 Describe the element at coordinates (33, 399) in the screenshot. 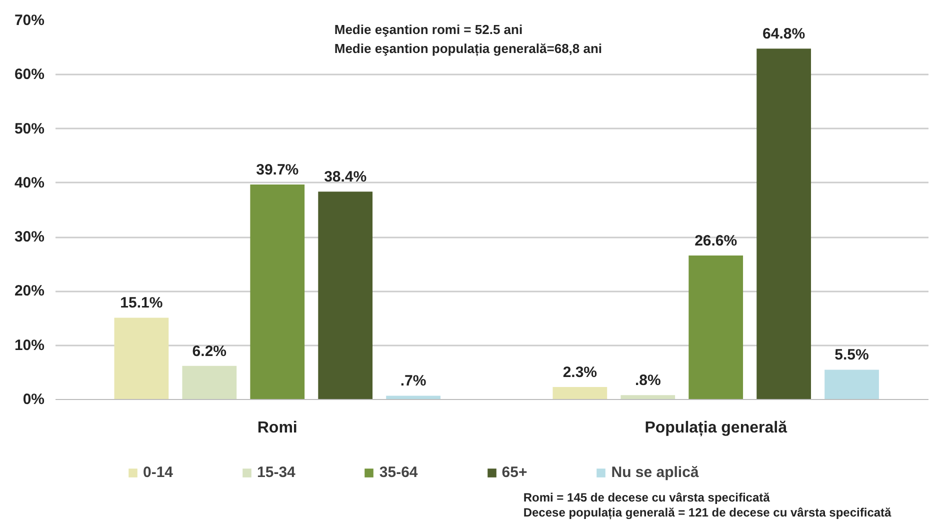

I see `y-tick-label: 0%` at that location.